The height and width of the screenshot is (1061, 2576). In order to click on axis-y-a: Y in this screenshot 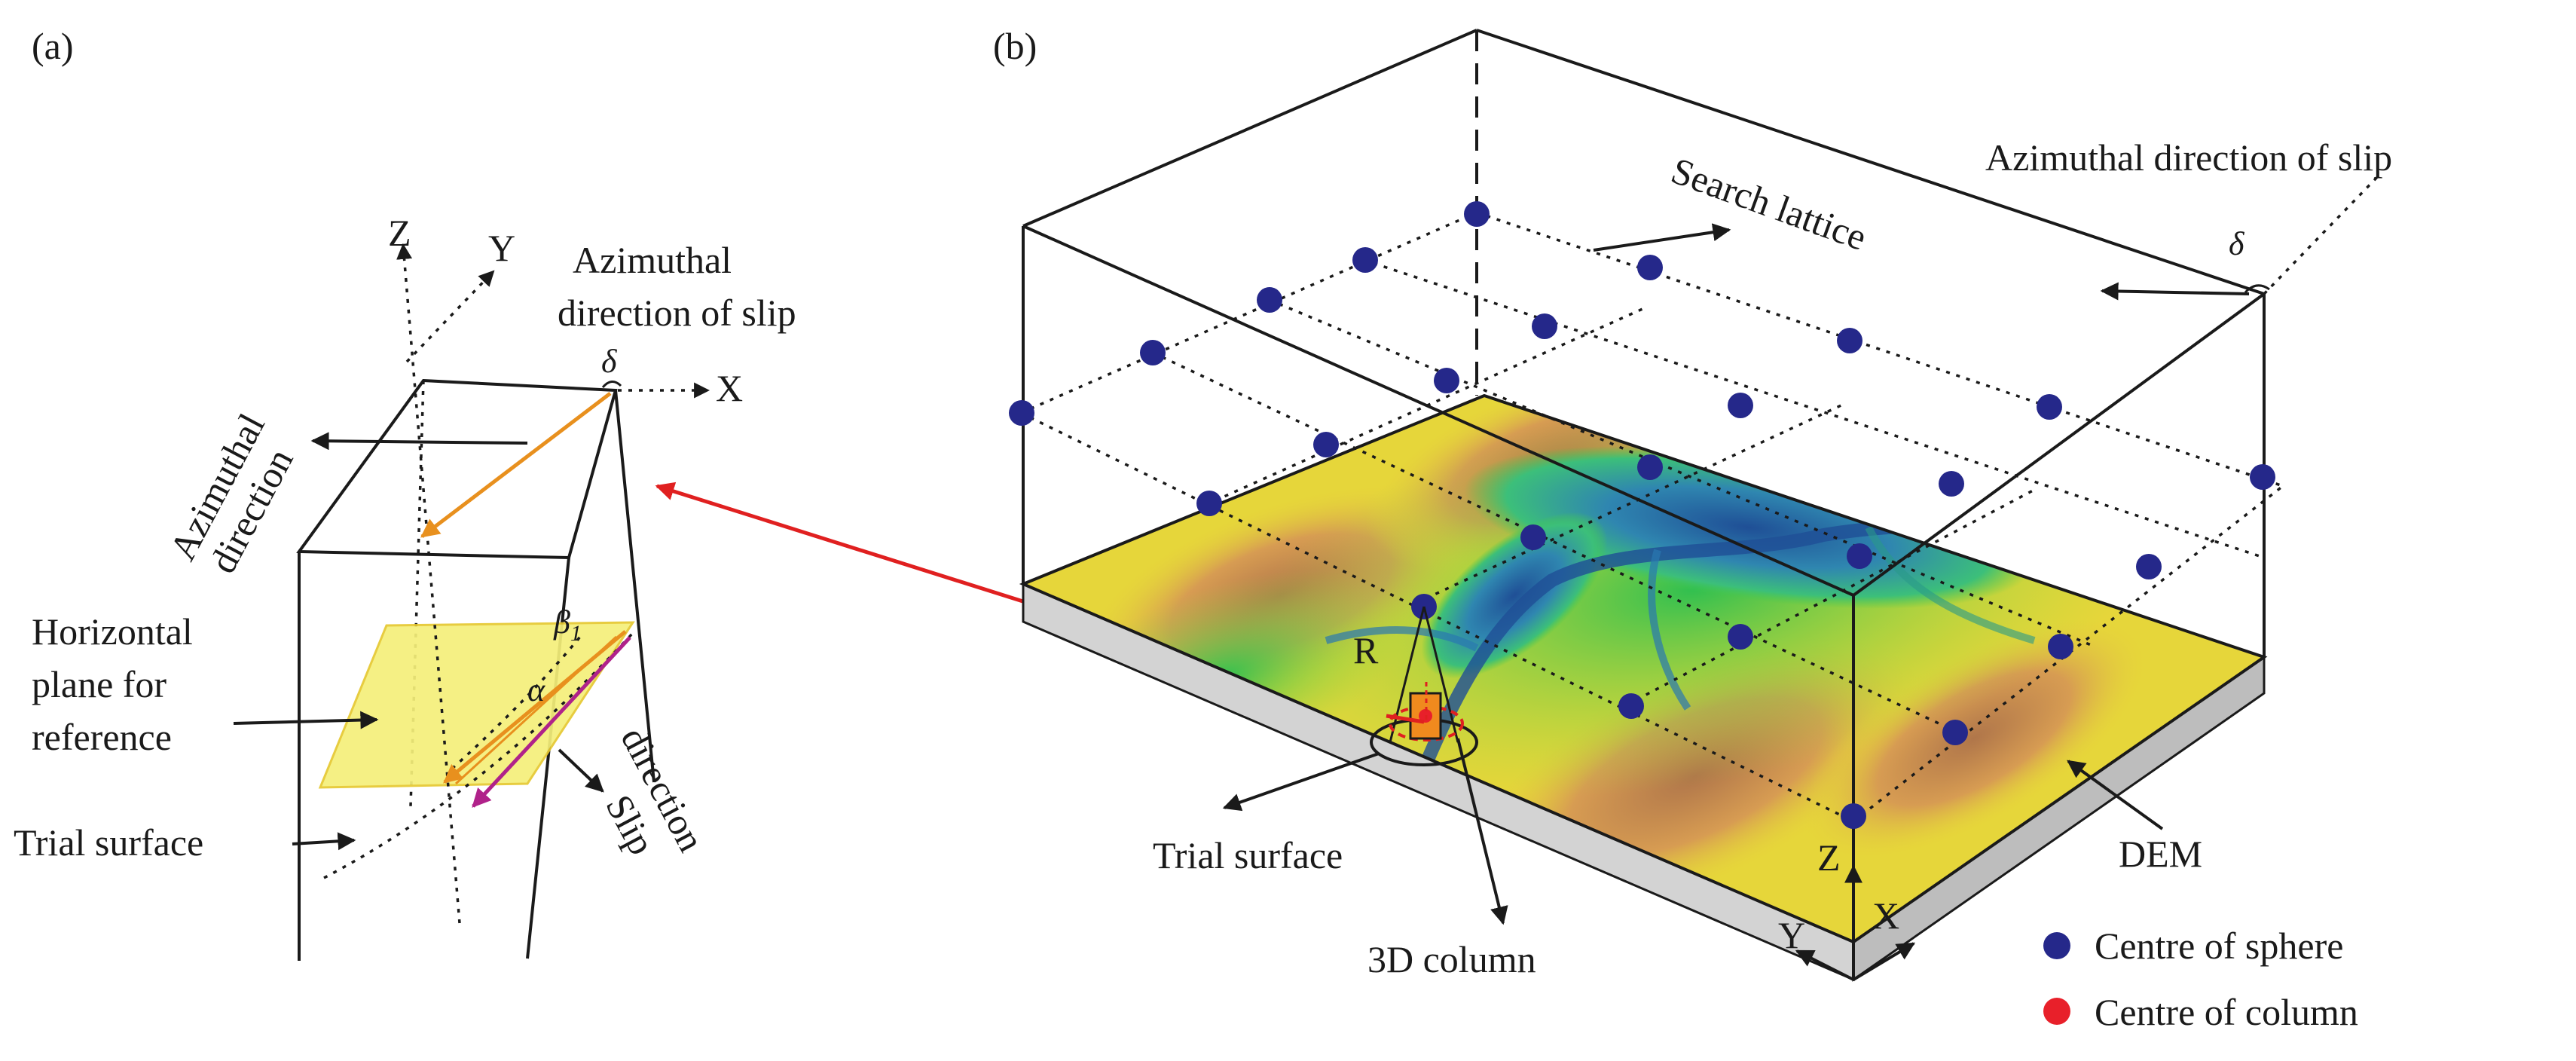, I will do `click(501, 248)`.